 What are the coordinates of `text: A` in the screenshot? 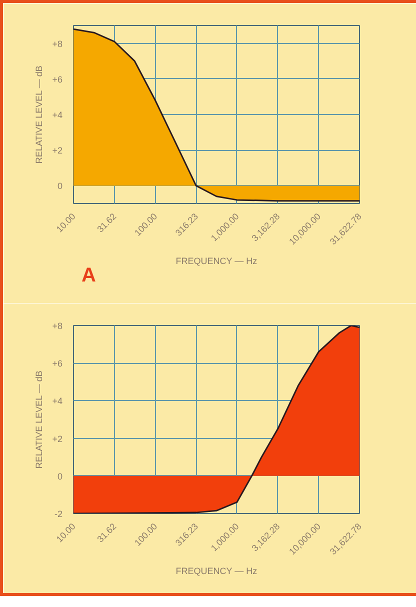 It's located at (89, 275).